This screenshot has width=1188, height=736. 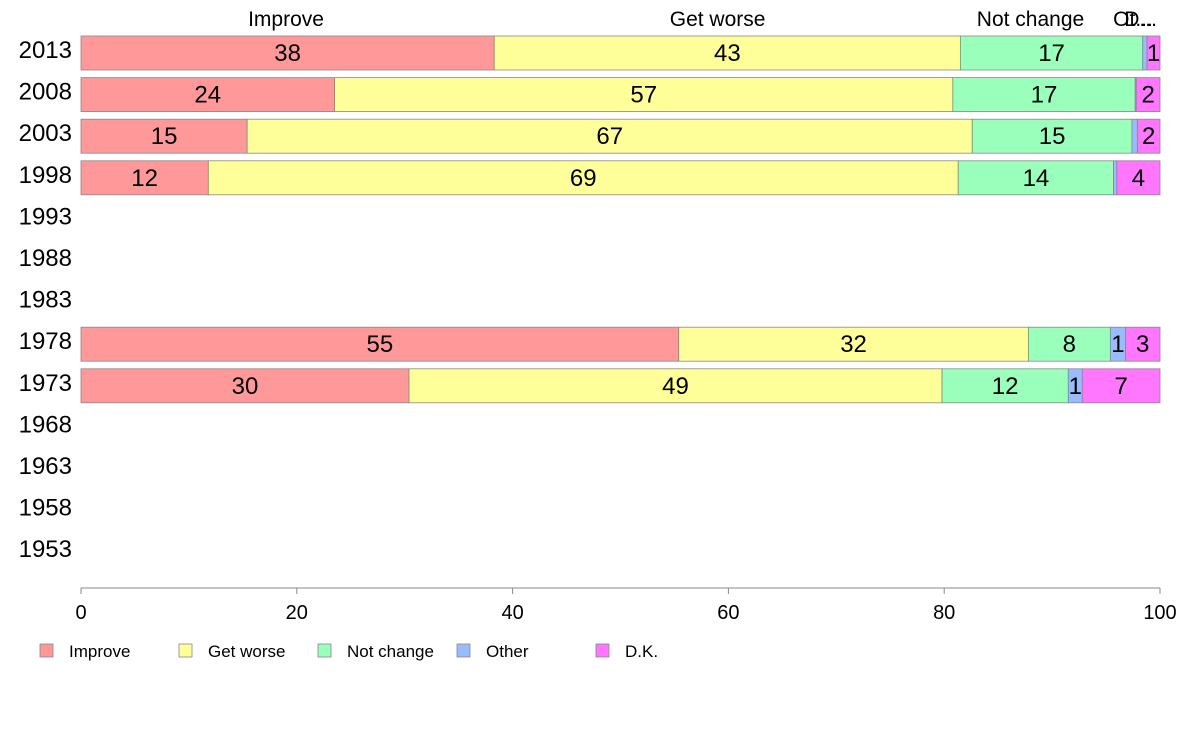 What do you see at coordinates (45, 216) in the screenshot?
I see `category-label-1993: 1993` at bounding box center [45, 216].